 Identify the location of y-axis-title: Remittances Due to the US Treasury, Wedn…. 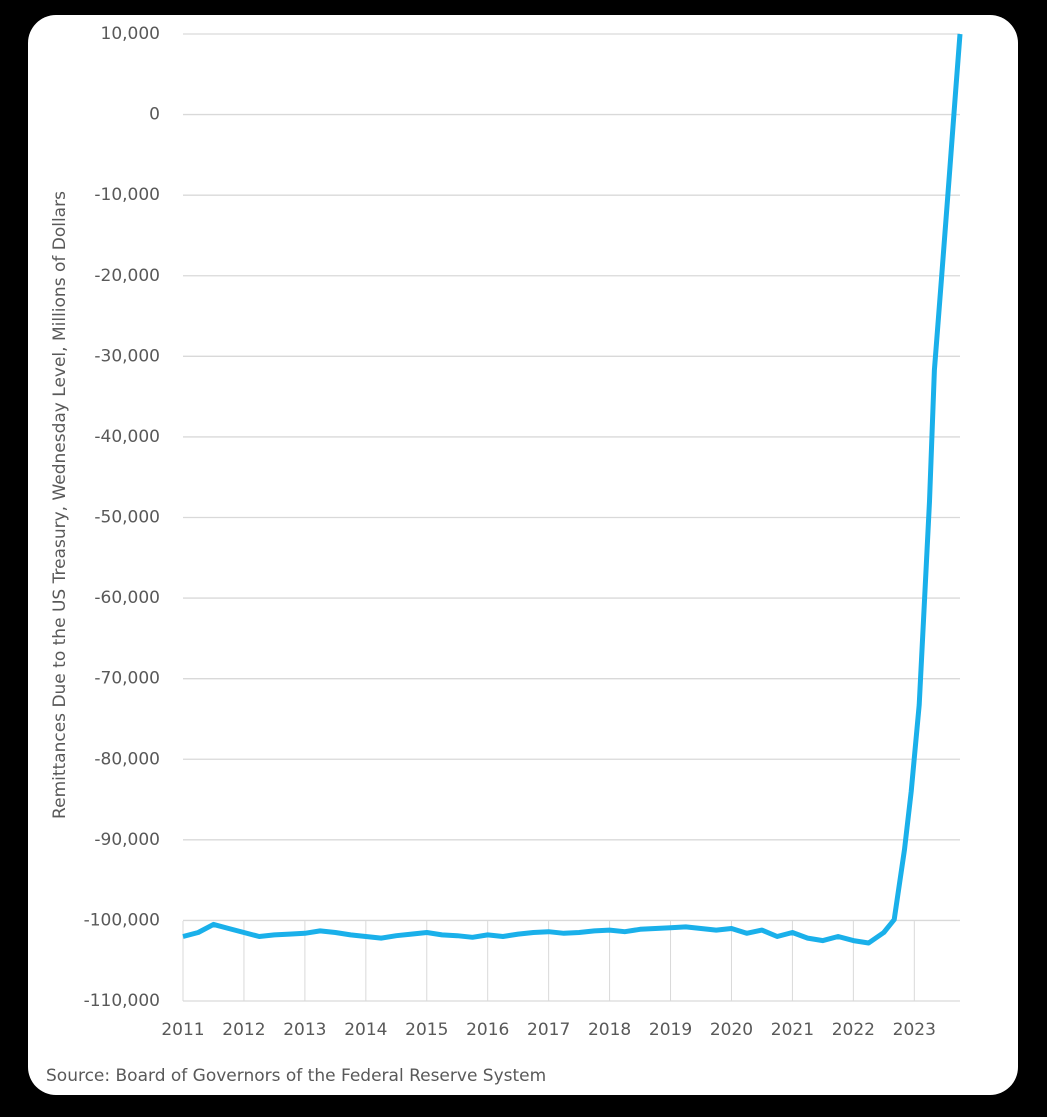
(60, 505).